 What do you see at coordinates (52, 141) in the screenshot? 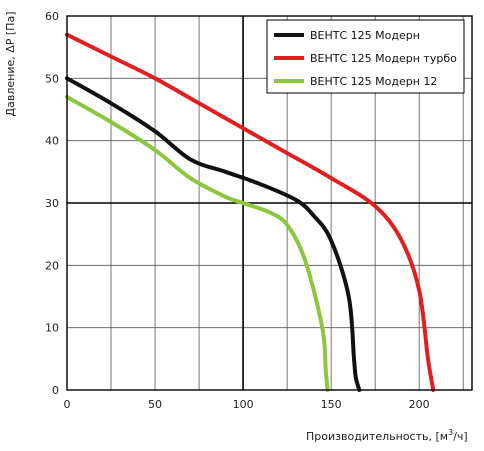
I see `y-tick-label: 40` at bounding box center [52, 141].